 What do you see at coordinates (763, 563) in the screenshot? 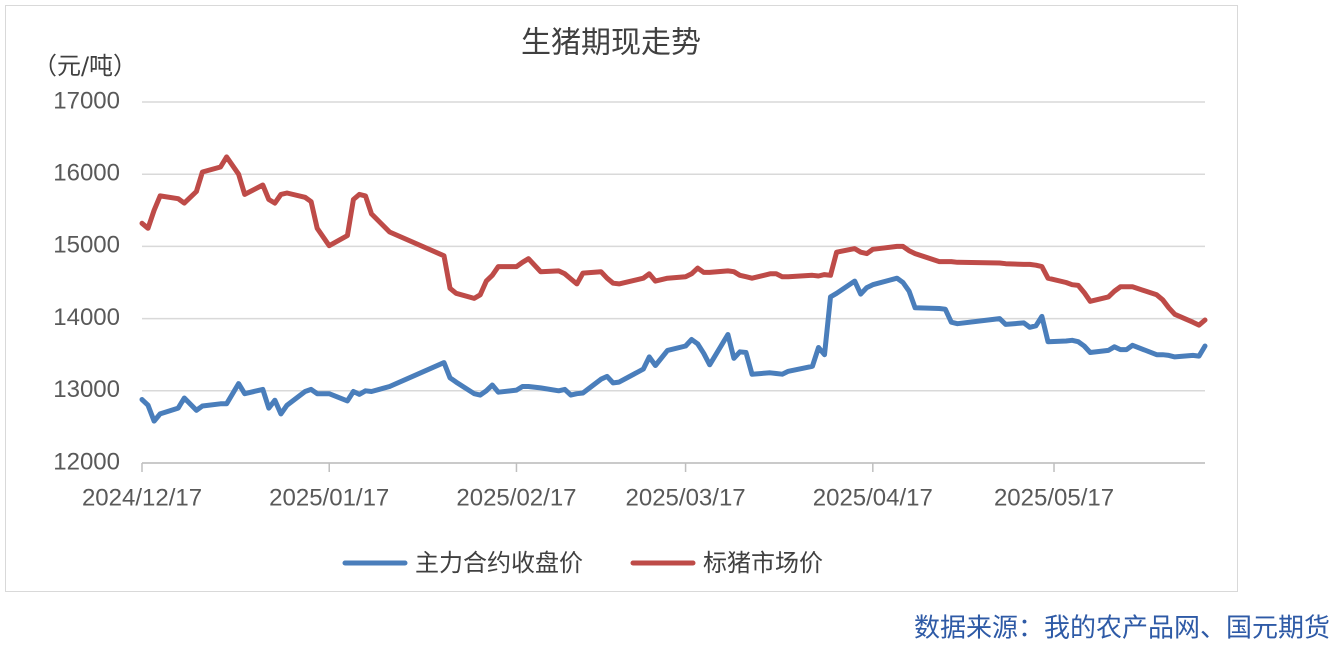
I see `legend-label: 标猪市场价` at bounding box center [763, 563].